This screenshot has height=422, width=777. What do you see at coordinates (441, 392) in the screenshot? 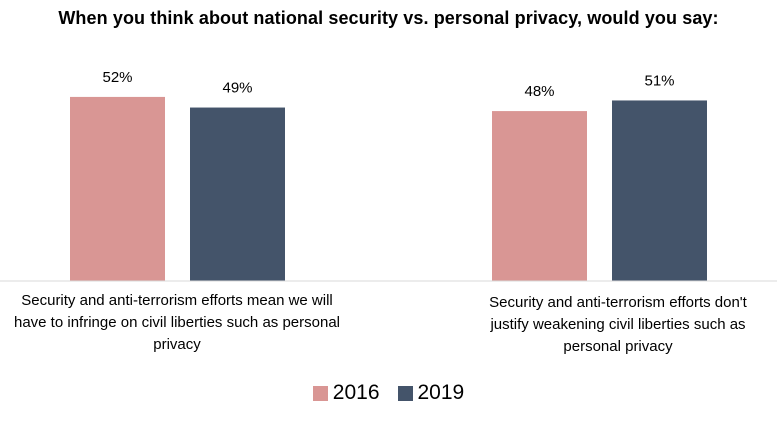
I see `legend-label-2019: 2019` at bounding box center [441, 392].